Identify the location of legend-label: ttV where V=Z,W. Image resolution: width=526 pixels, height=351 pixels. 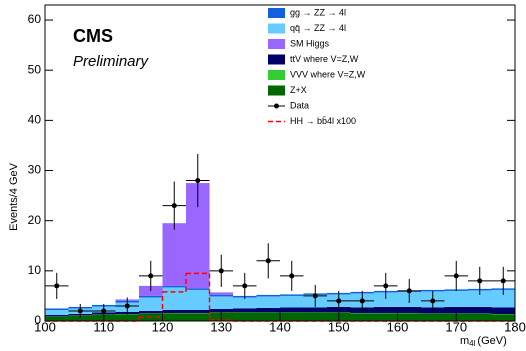
(324, 59).